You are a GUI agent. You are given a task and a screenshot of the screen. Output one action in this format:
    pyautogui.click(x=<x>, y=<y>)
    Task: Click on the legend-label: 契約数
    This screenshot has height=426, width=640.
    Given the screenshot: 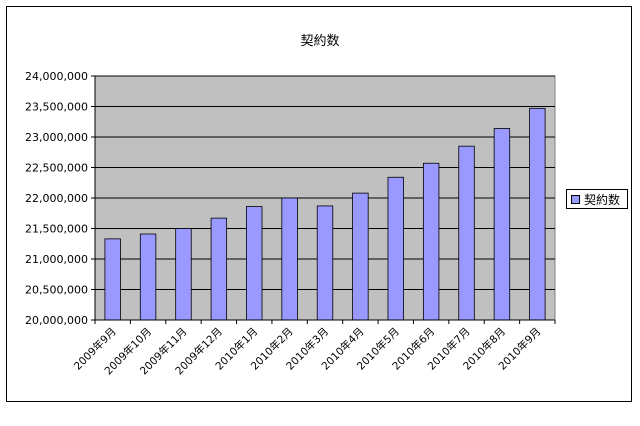 What is the action you would take?
    pyautogui.click(x=602, y=199)
    